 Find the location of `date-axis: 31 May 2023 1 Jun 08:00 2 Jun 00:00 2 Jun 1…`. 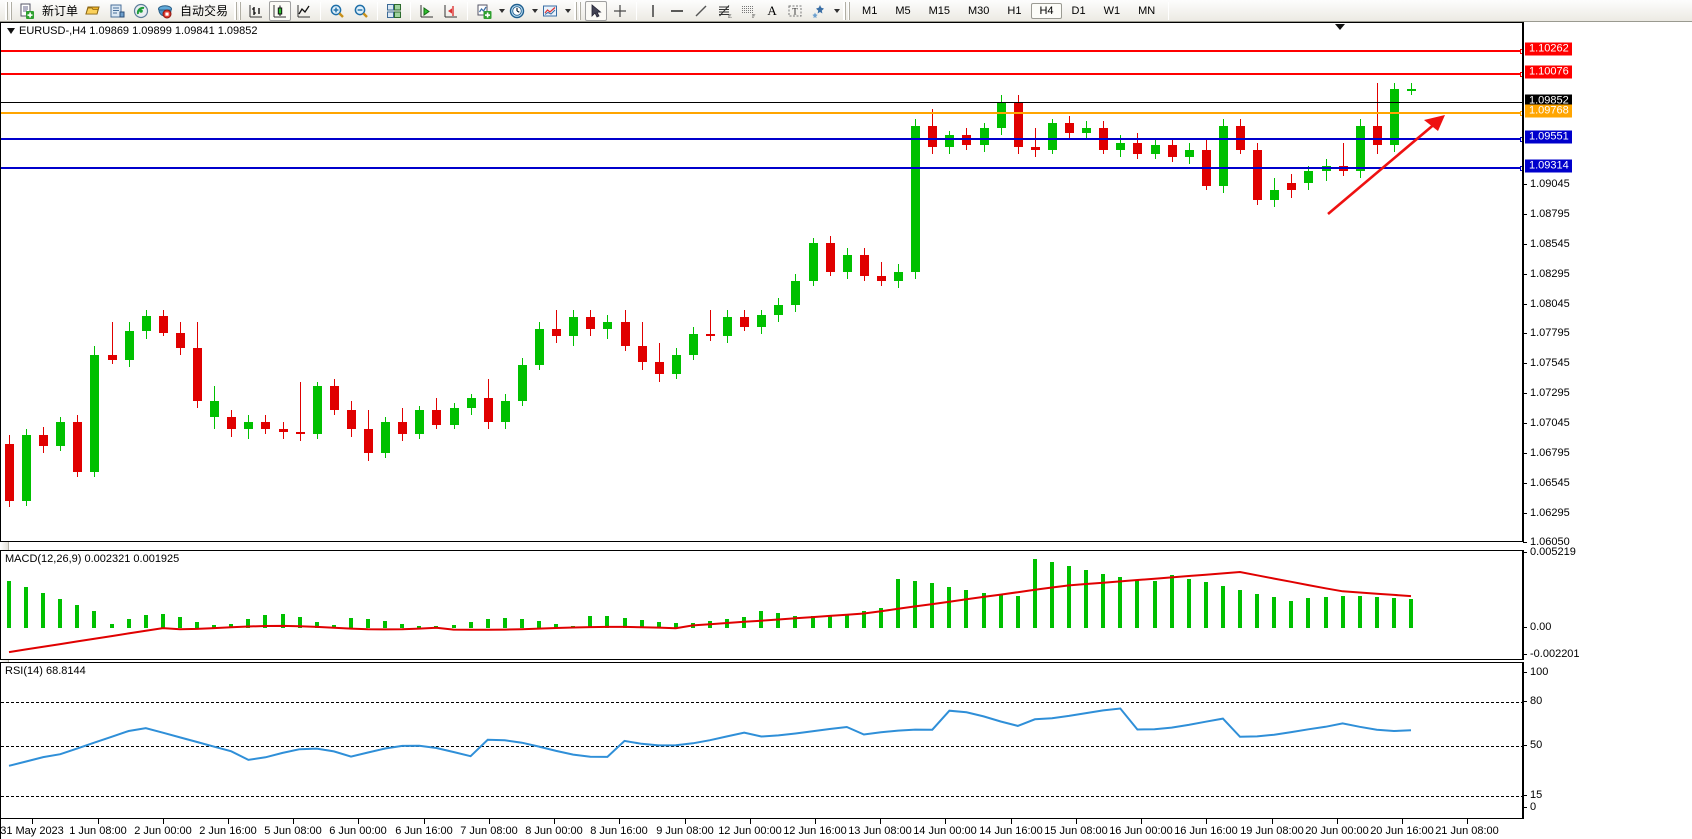

date-axis: 31 May 2023 1 Jun 08:00 2 Jun 00:00 2 Jun 1… is located at coordinates (761, 829).